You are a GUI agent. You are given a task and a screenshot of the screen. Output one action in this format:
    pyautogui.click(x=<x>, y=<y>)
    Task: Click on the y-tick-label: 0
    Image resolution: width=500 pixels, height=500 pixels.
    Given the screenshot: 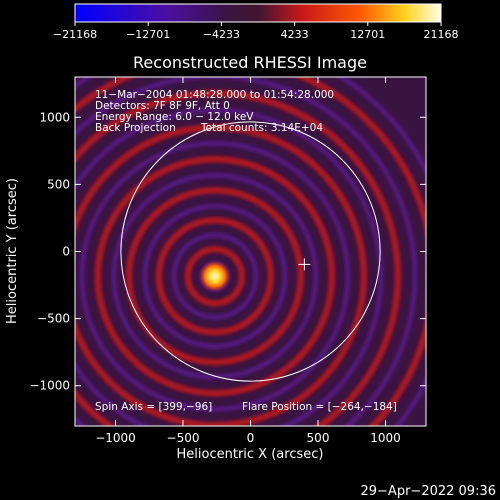 What is the action you would take?
    pyautogui.click(x=66, y=252)
    